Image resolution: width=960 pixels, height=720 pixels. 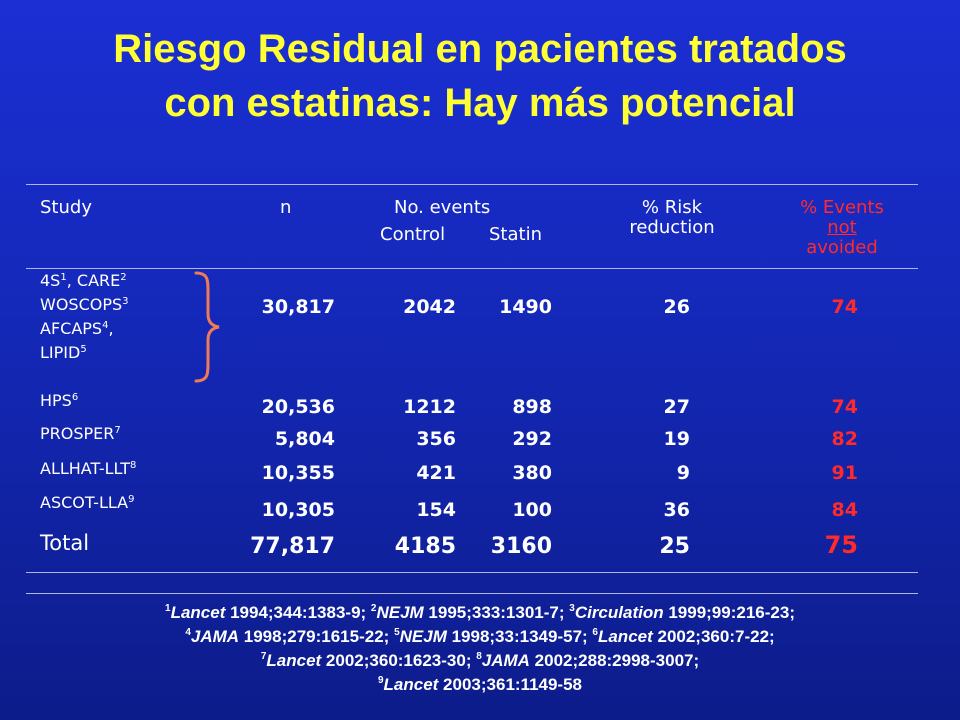 What do you see at coordinates (436, 439) in the screenshot?
I see `cell-control: 356` at bounding box center [436, 439].